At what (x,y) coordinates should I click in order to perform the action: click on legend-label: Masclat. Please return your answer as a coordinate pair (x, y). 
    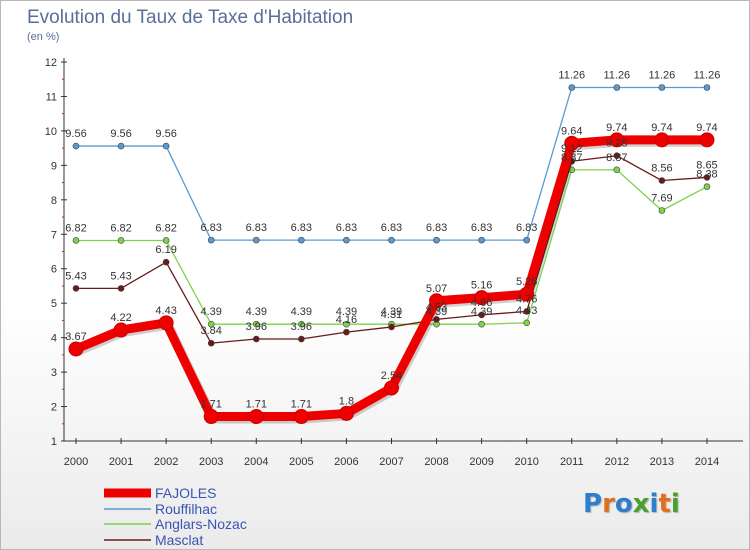
    Looking at the image, I should click on (179, 540).